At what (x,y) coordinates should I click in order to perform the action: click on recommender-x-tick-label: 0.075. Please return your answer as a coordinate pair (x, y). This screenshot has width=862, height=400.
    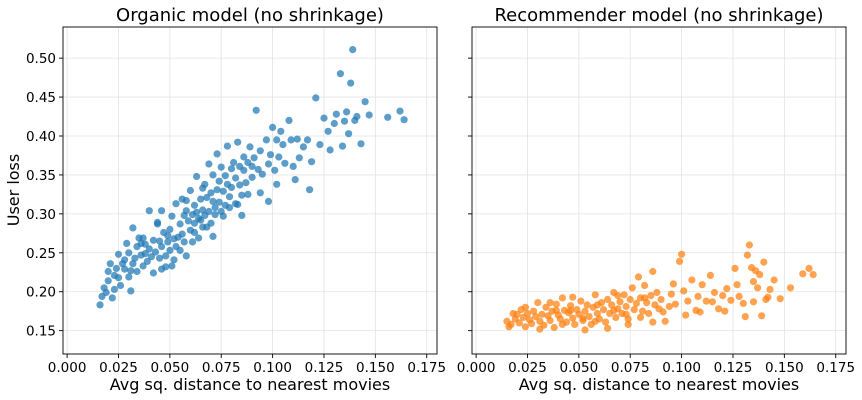
    Looking at the image, I should click on (630, 368).